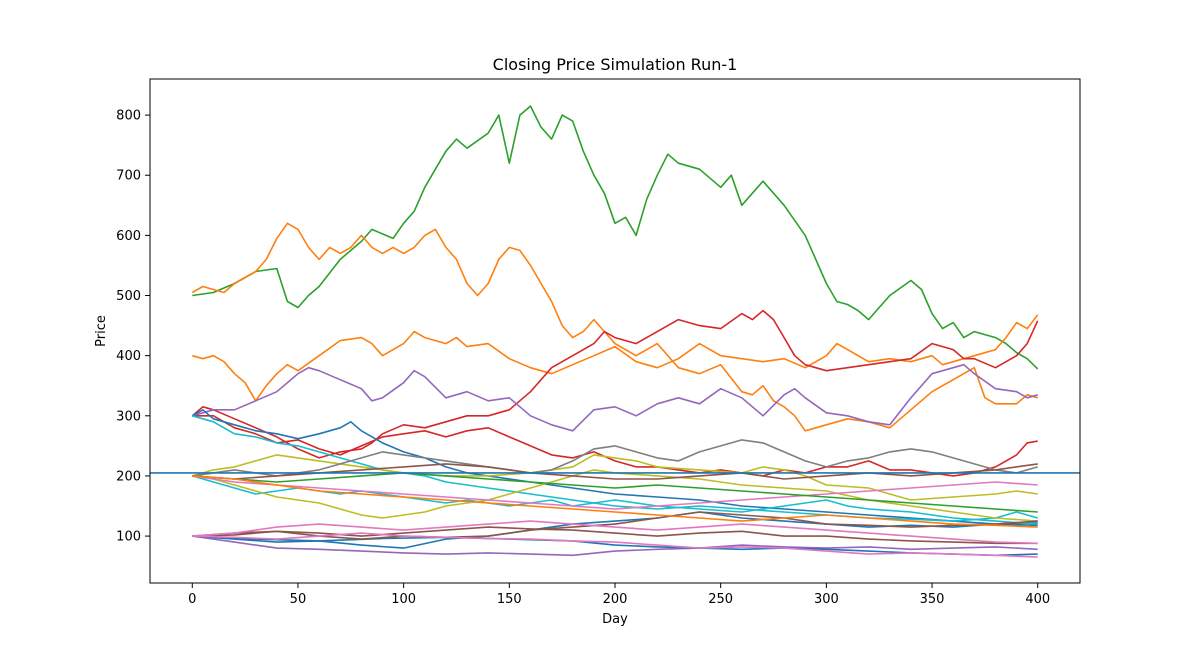 The image size is (1200, 655). I want to click on x-tick-label: 50, so click(298, 599).